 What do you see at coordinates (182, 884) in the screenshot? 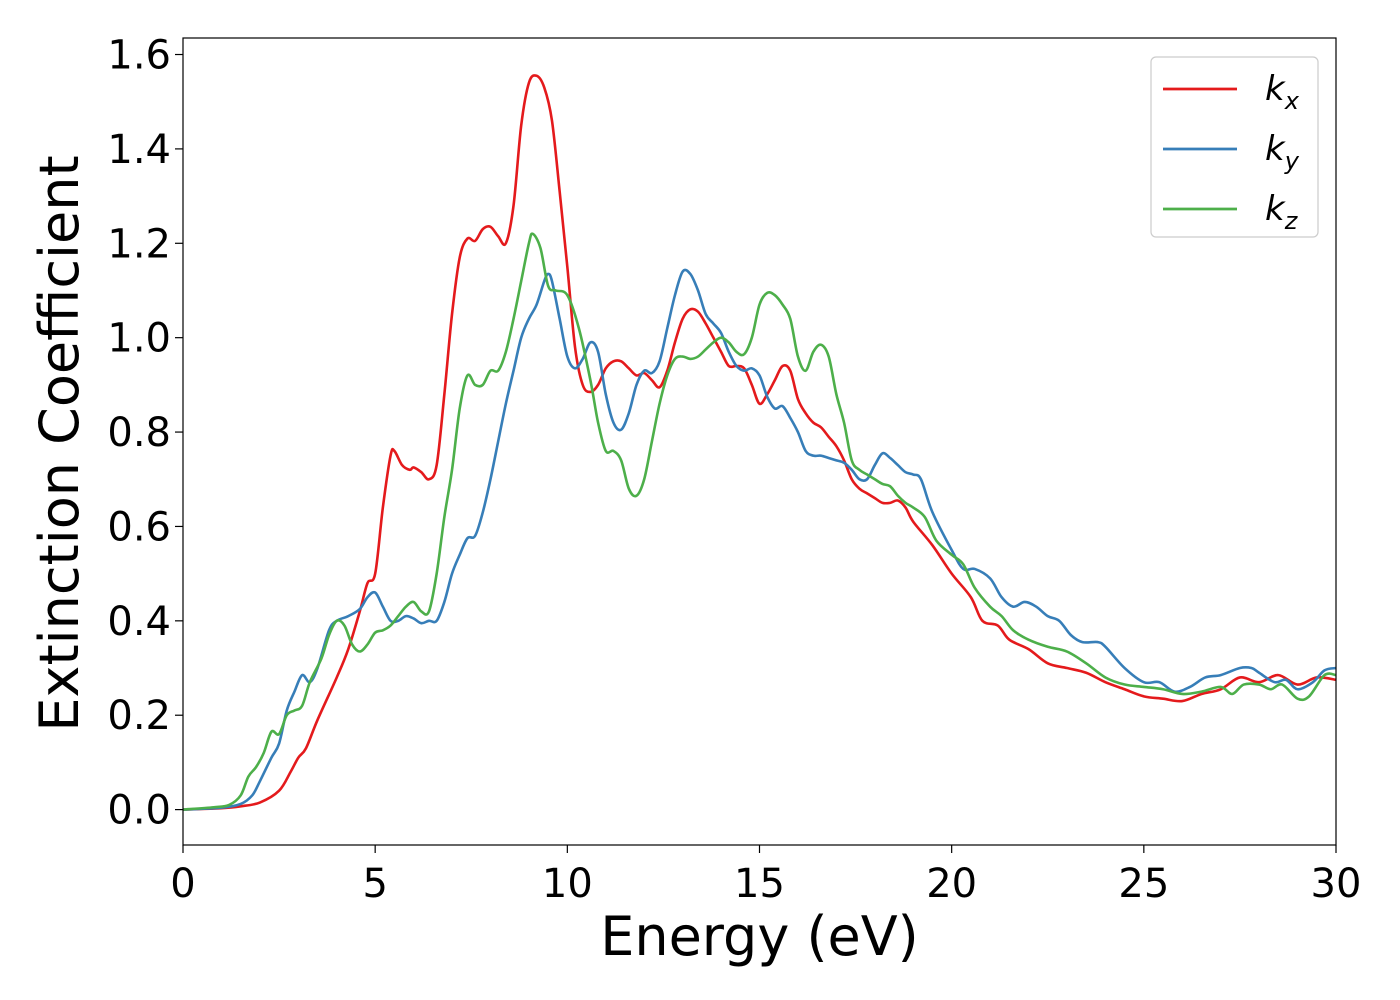
I see `x-tick-label: 0` at bounding box center [182, 884].